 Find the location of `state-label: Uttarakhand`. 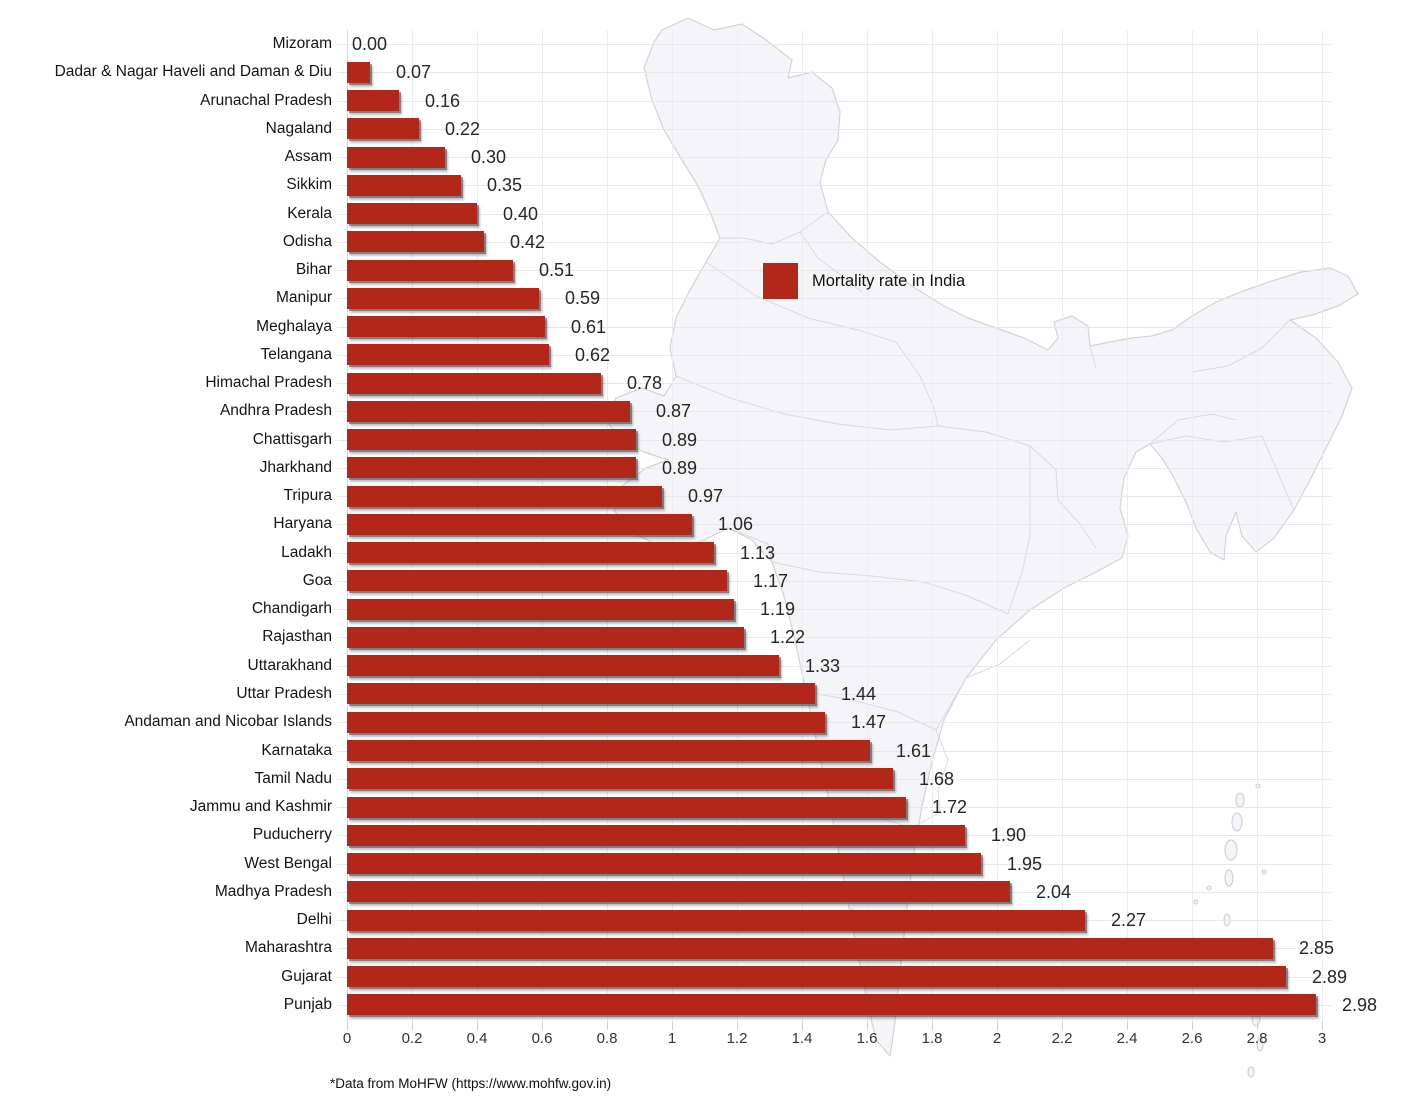

state-label: Uttarakhand is located at coordinates (289, 665).